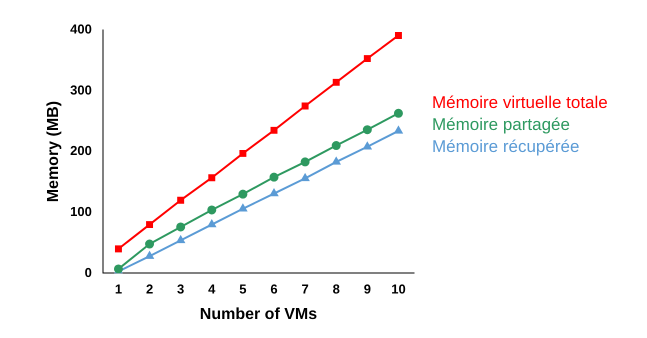  What do you see at coordinates (305, 289) in the screenshot?
I see `x-tick-label: 7` at bounding box center [305, 289].